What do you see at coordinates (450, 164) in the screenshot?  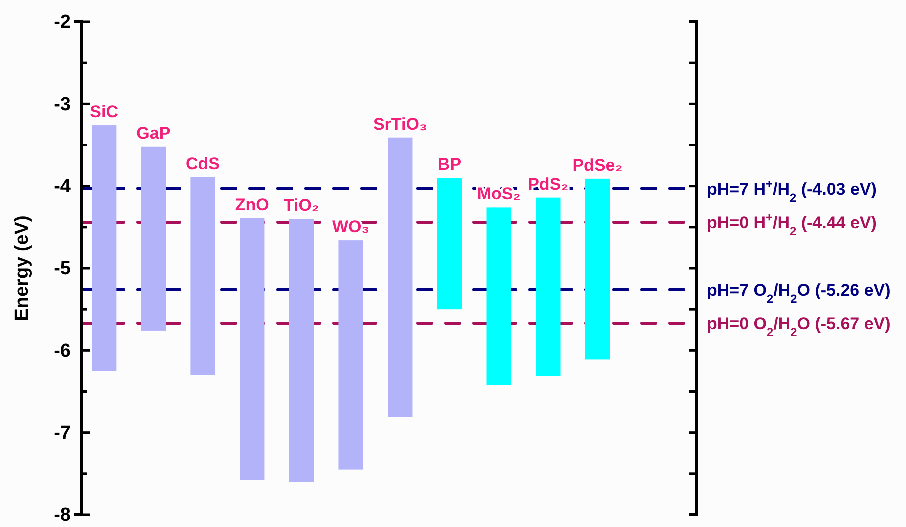 I see `x-tick-label: BP` at bounding box center [450, 164].